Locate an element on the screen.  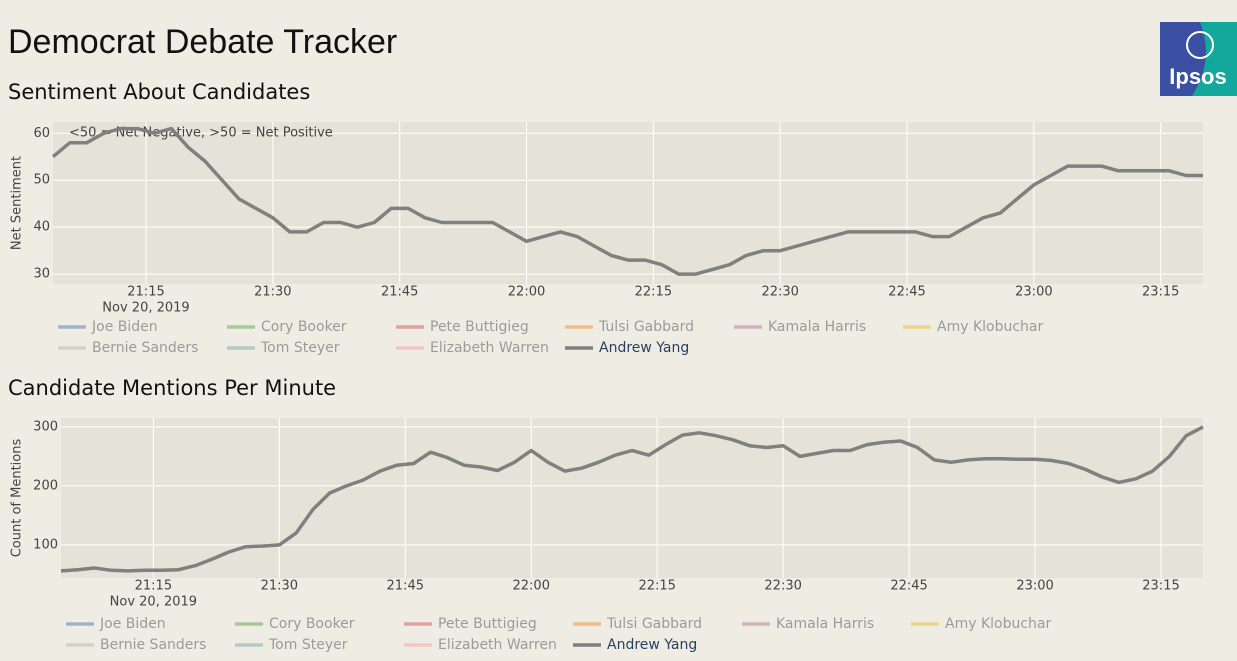
page-title: Democrat Debate Tracker is located at coordinates (202, 42).